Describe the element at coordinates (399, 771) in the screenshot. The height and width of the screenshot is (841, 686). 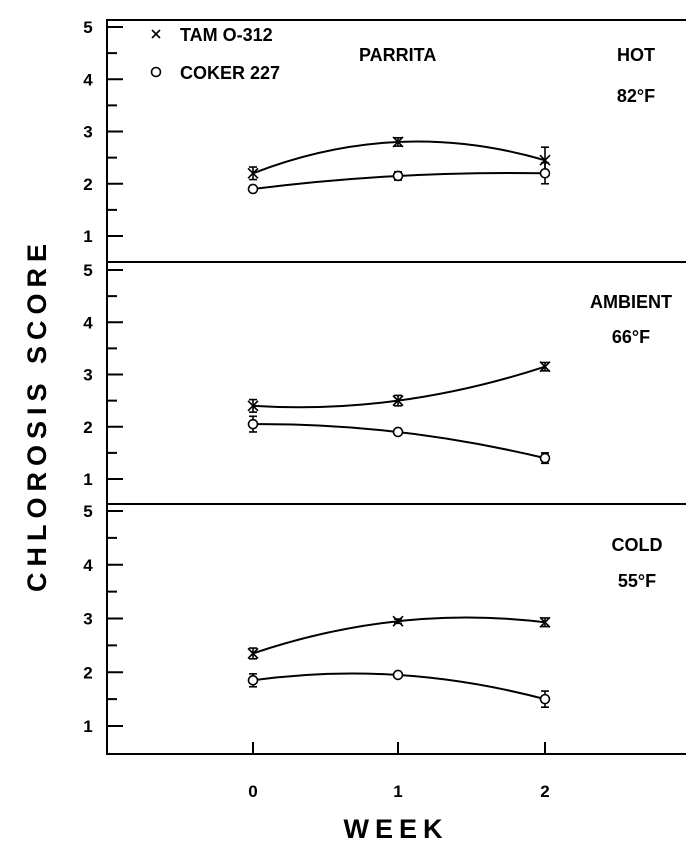
I see `x-axis-ticks: 0 1 2` at that location.